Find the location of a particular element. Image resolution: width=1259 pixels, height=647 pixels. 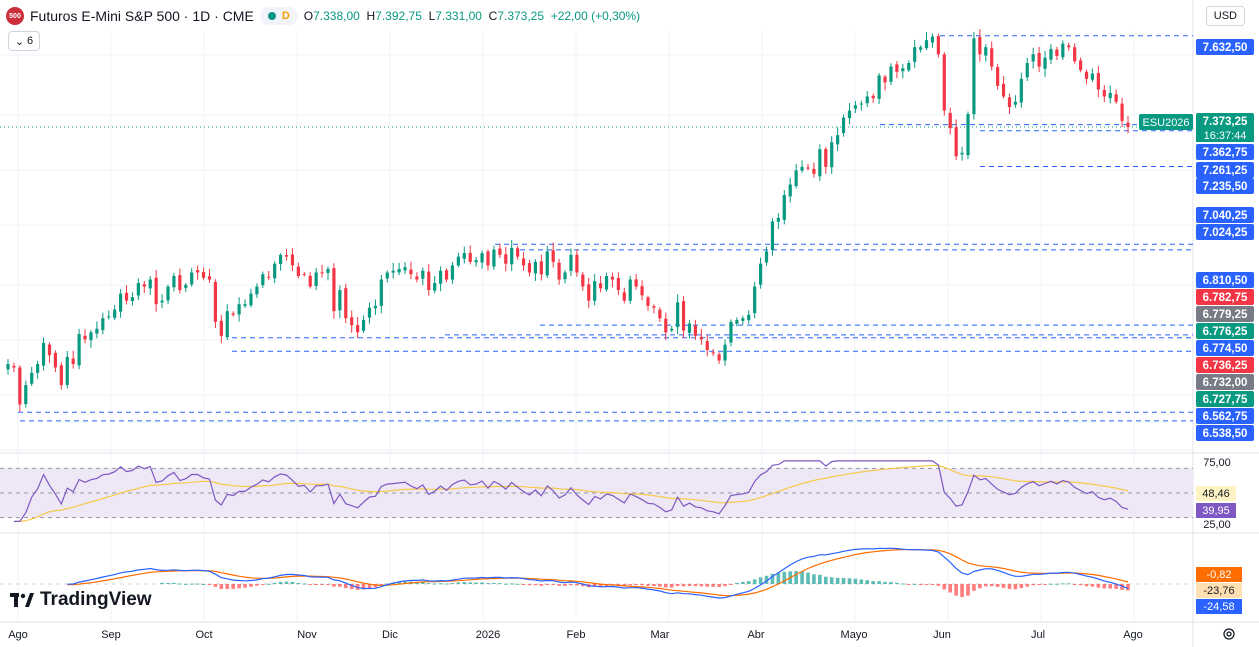

x-axis-label: Feb is located at coordinates (576, 635).